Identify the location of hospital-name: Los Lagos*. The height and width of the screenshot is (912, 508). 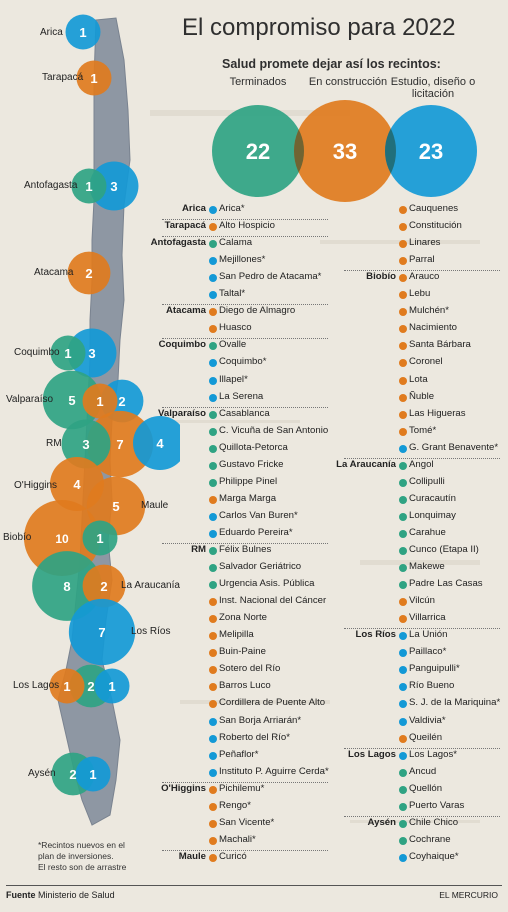
(433, 754).